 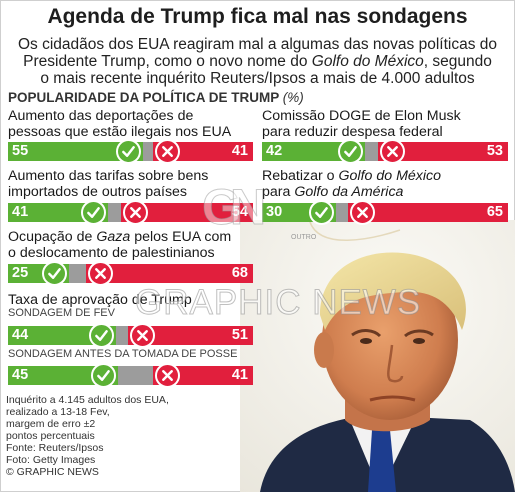 I want to click on svg-text: G, so click(x=221, y=207).